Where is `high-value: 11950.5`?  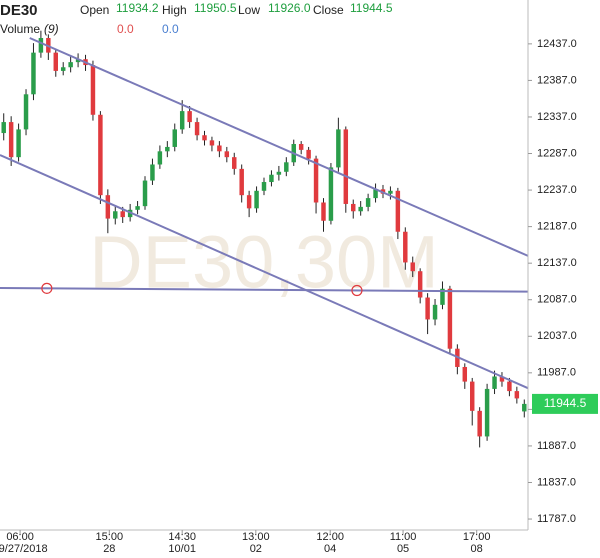
high-value: 11950.5 is located at coordinates (215, 8).